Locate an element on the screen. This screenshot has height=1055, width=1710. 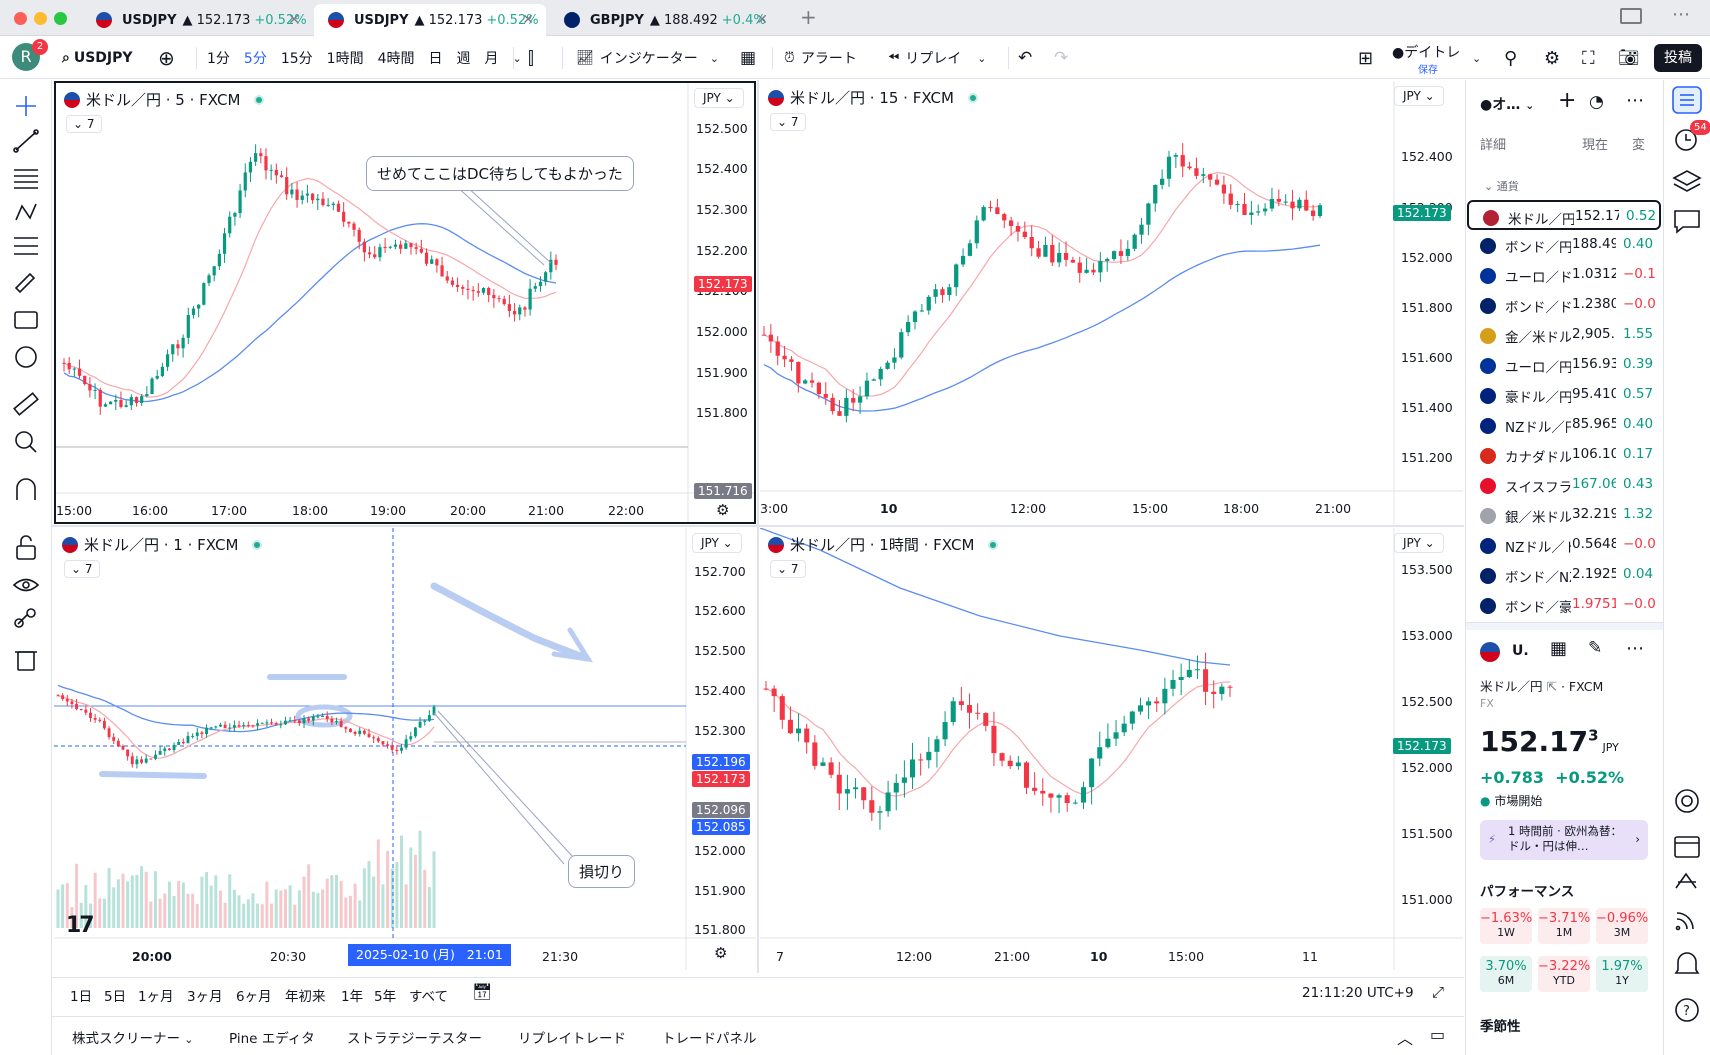
performance-cell: −3.71% 1M is located at coordinates (1564, 926).